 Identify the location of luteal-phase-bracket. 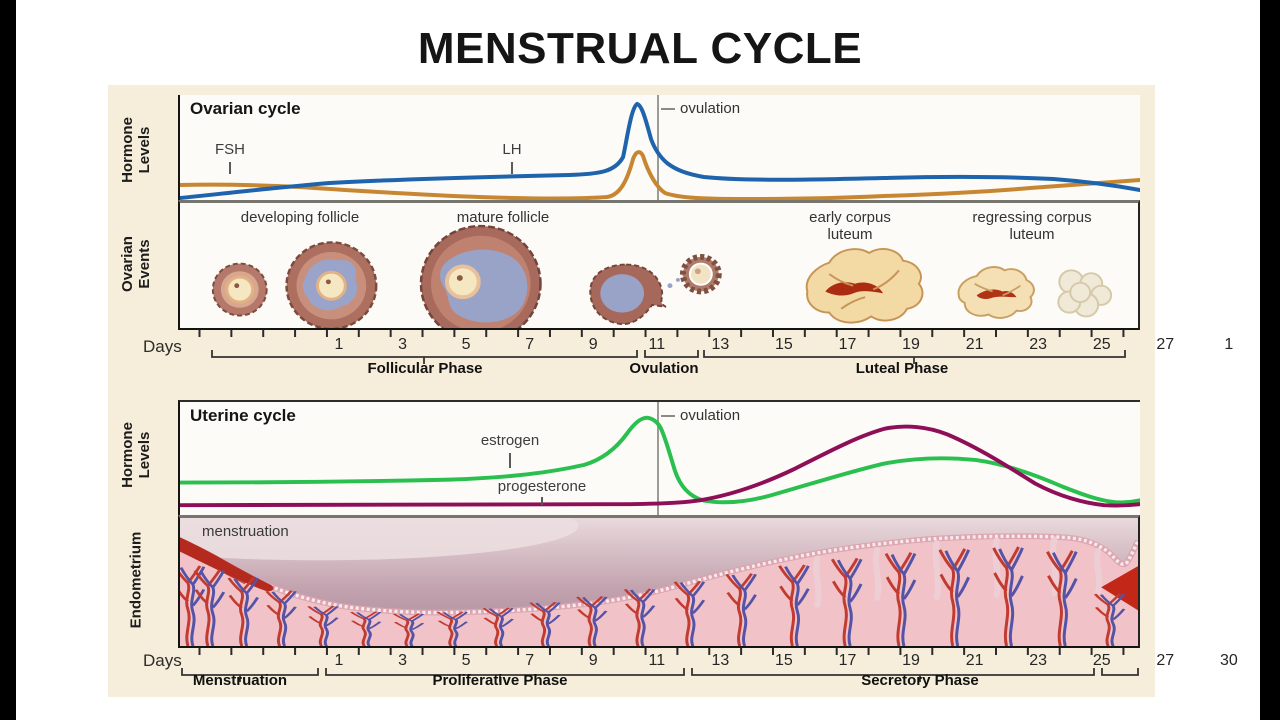
(914, 357).